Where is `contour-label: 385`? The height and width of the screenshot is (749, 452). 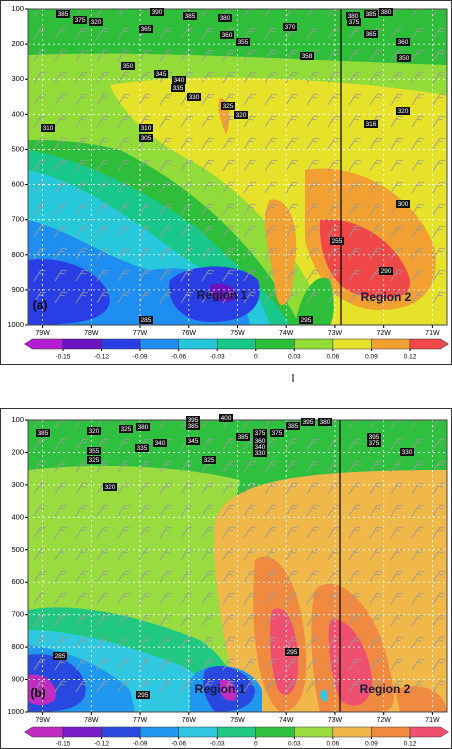
contour-label: 385 is located at coordinates (243, 437).